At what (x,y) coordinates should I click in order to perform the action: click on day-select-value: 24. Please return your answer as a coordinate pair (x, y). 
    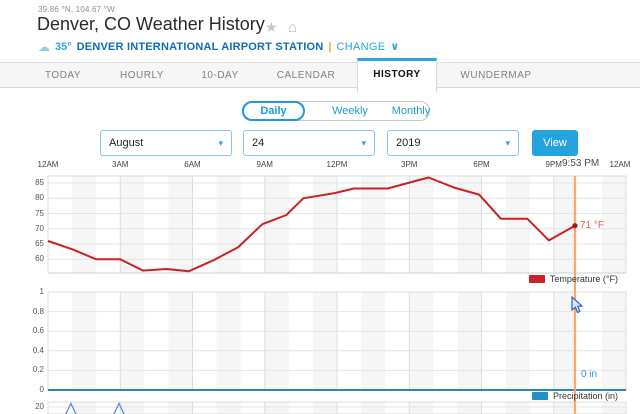
    Looking at the image, I should click on (258, 143).